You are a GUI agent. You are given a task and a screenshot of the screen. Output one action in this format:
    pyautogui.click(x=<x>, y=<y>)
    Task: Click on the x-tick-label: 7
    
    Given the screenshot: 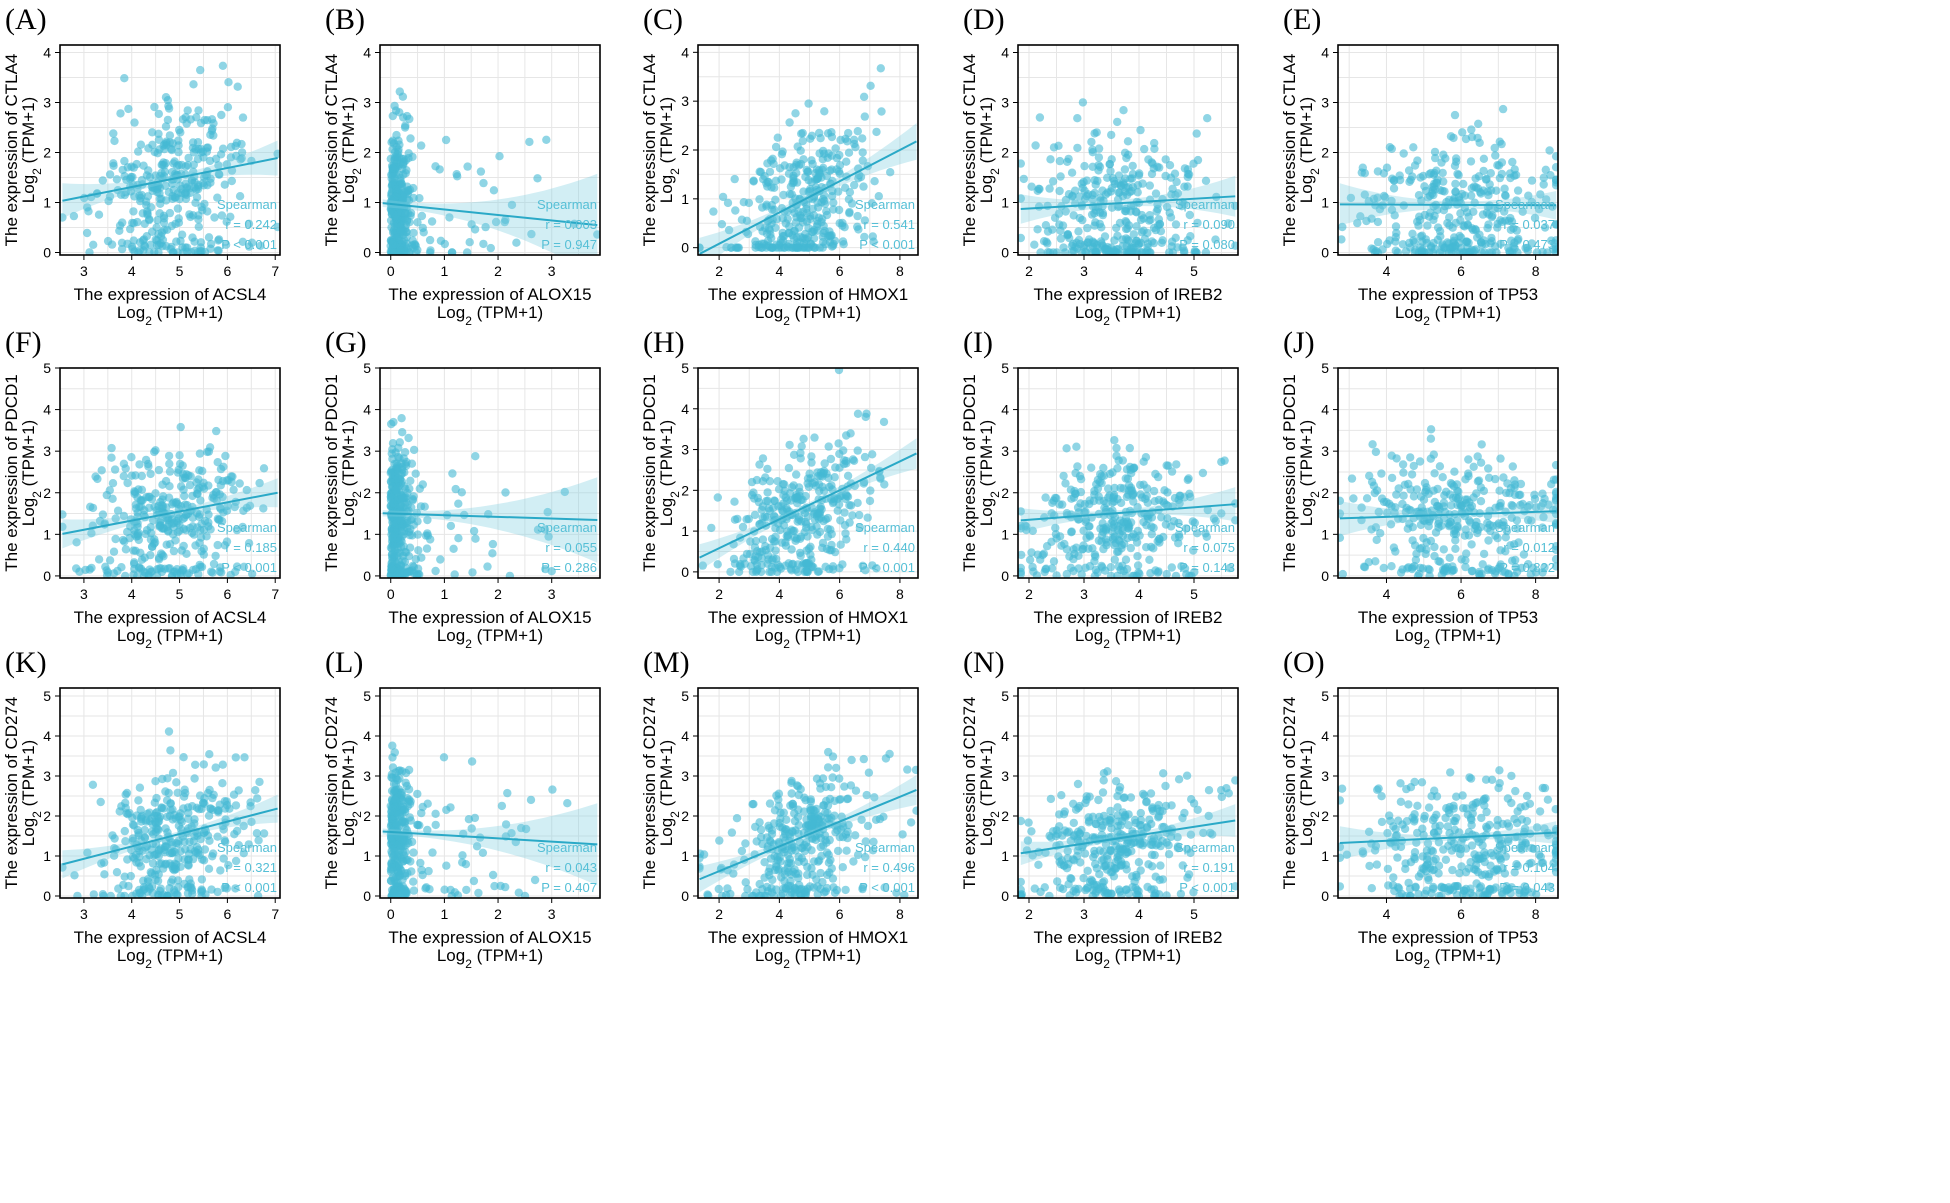 What is the action you would take?
    pyautogui.click(x=275, y=594)
    